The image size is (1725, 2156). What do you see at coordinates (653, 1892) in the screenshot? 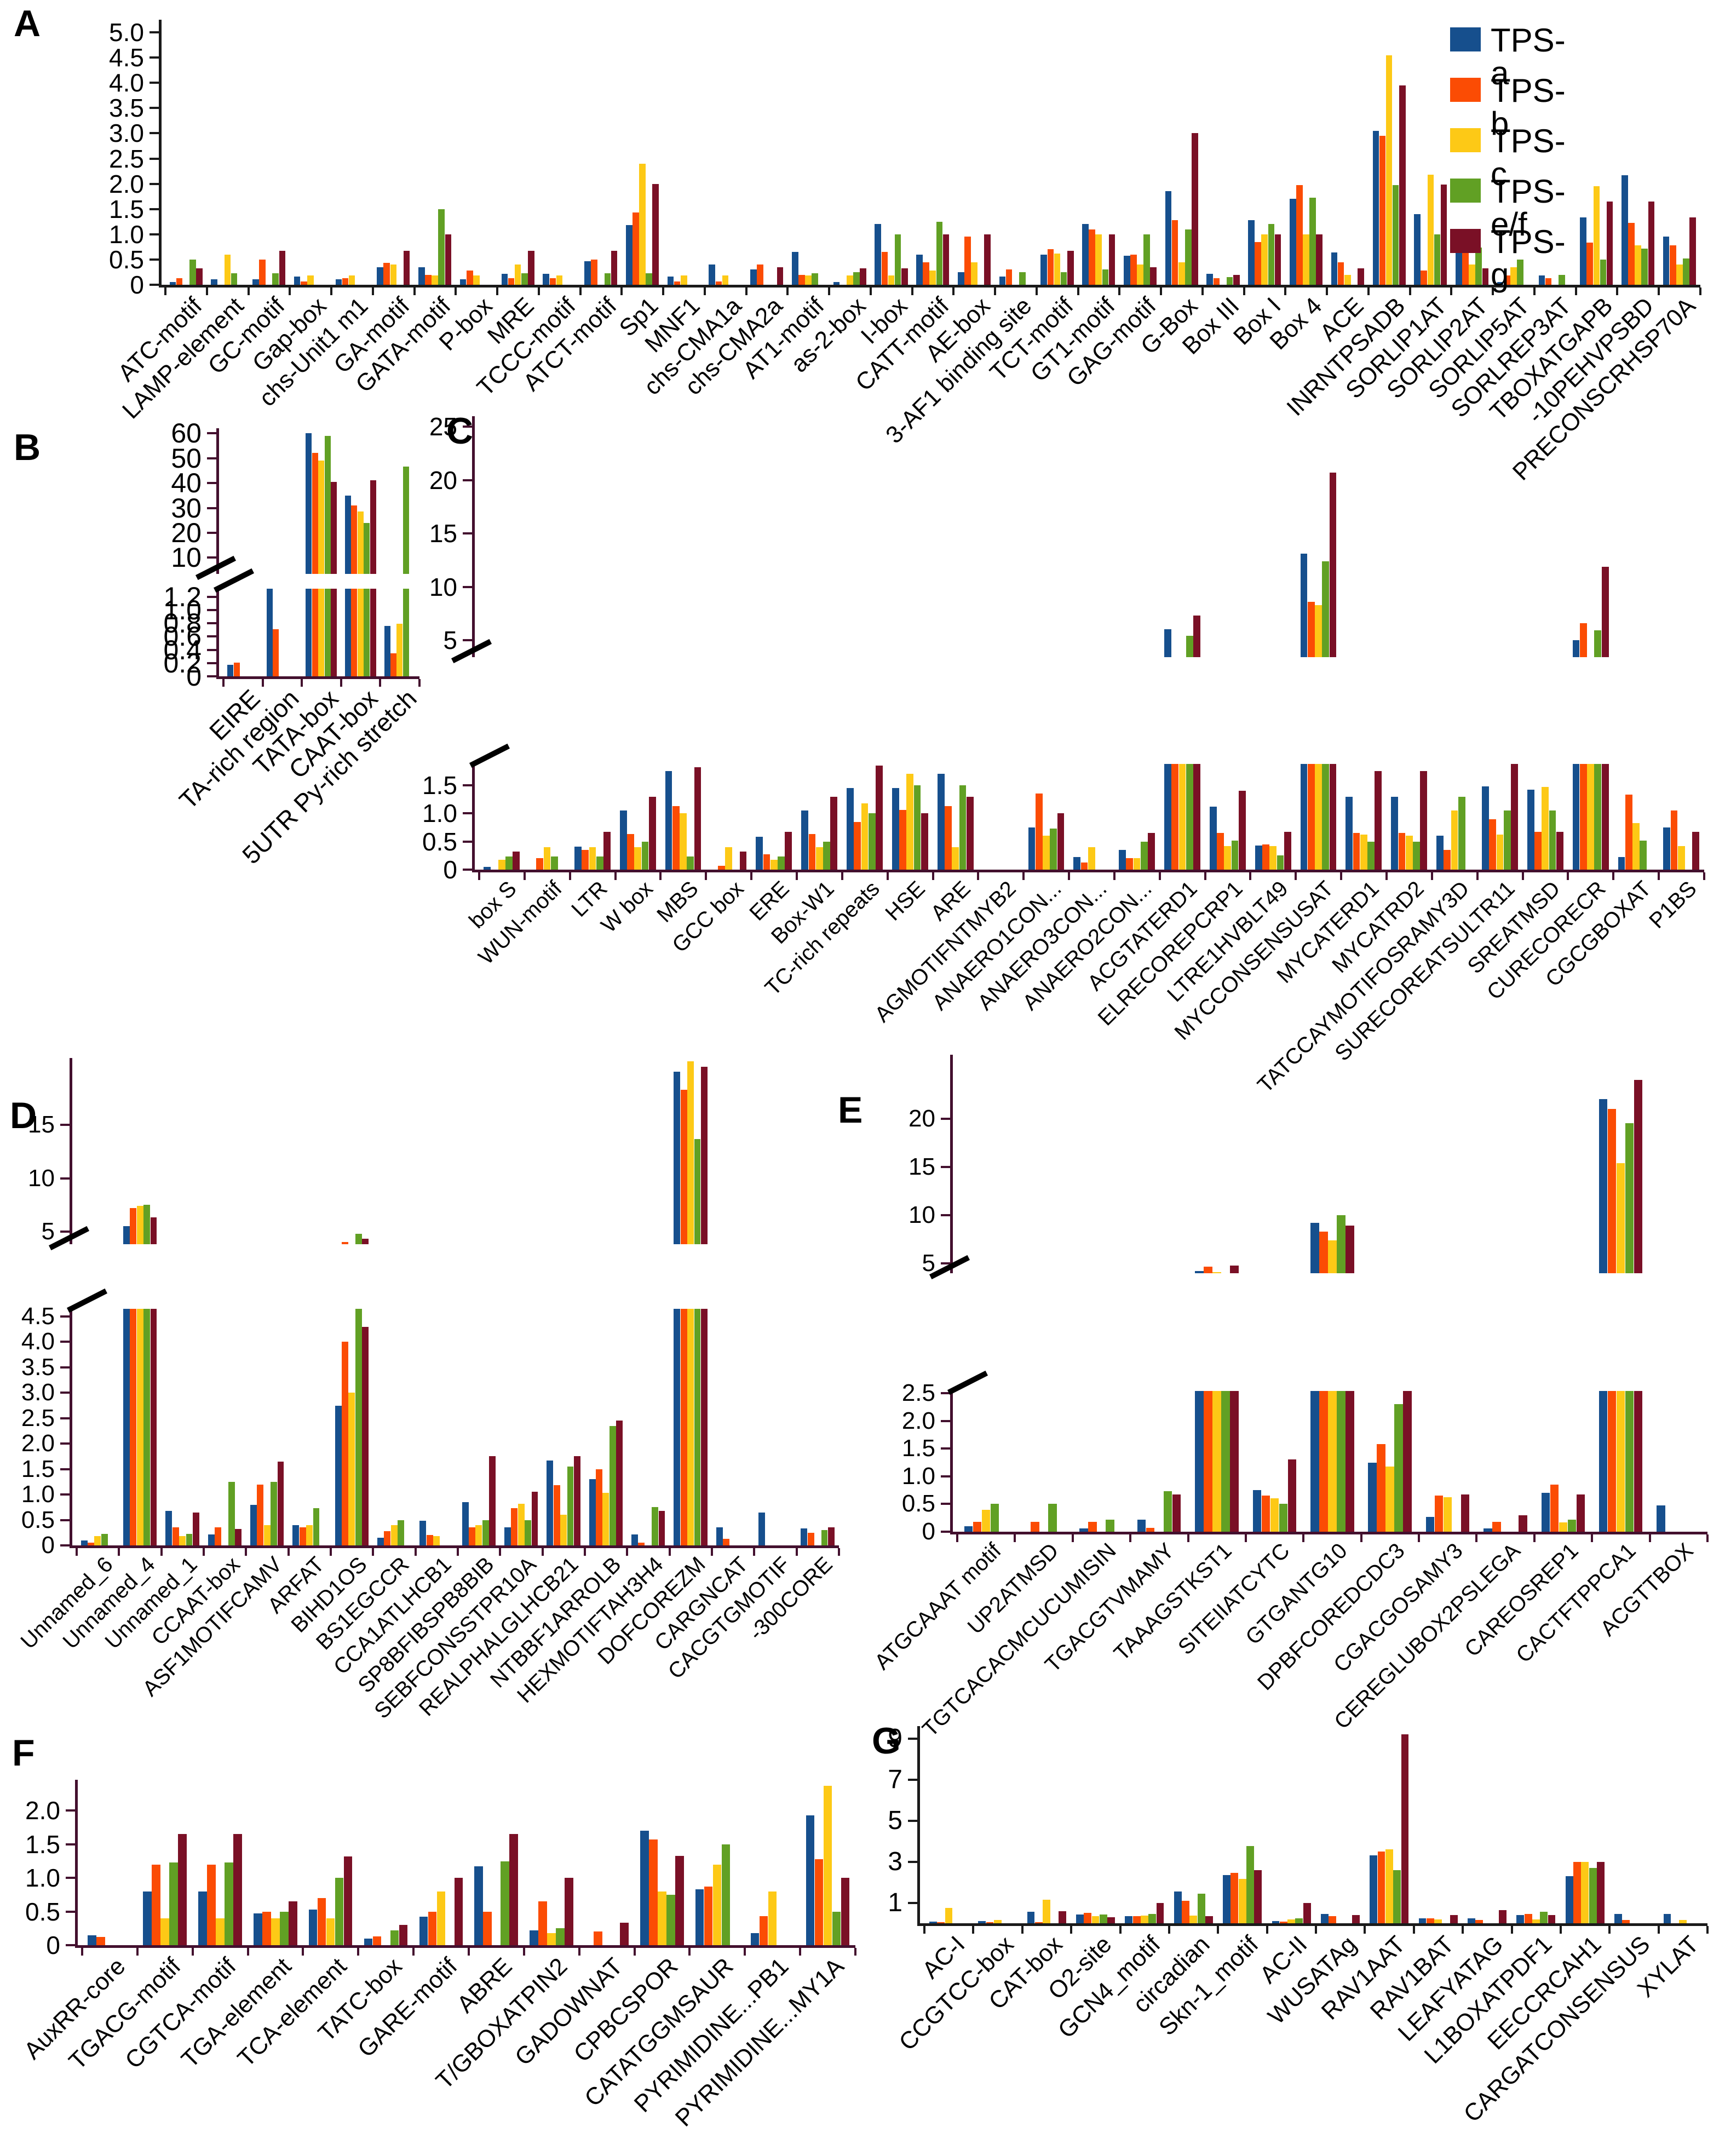
I see `bar-F-10-TPS-b` at bounding box center [653, 1892].